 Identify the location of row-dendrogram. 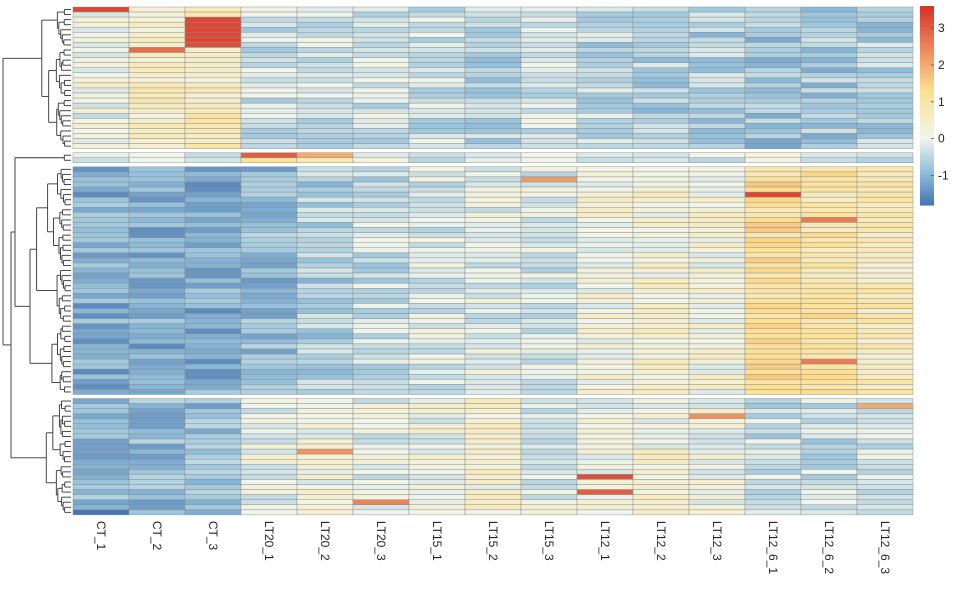
(36, 261).